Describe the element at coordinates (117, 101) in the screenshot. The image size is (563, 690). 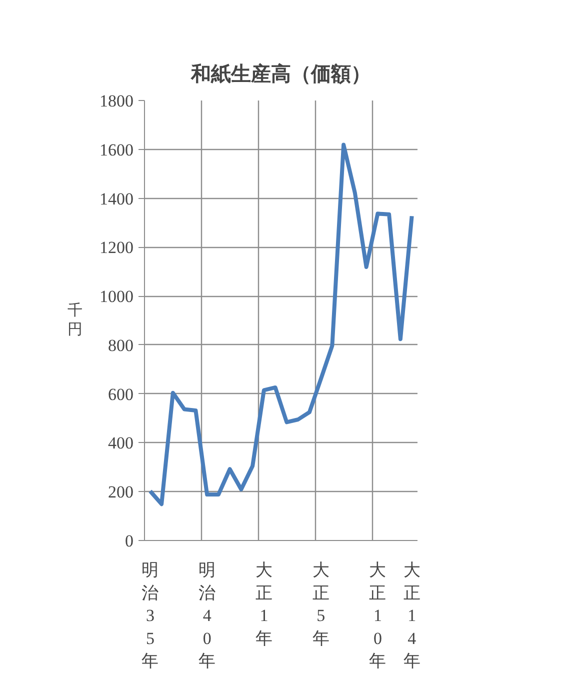
I see `y-tick-label: 1800` at that location.